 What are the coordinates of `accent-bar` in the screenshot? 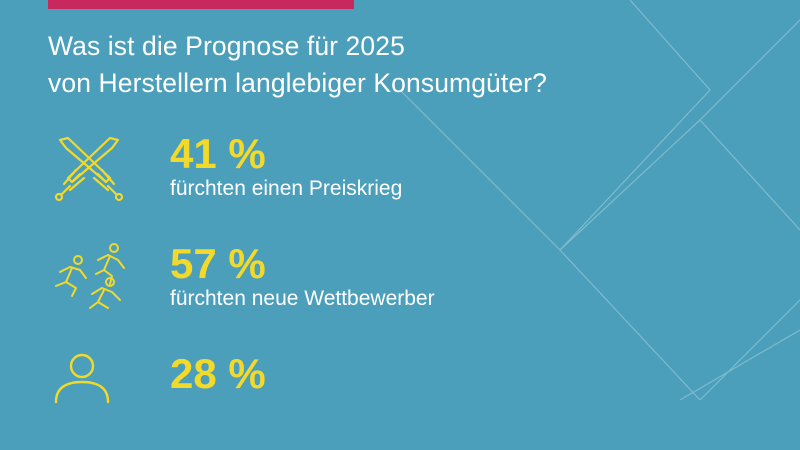 It's located at (201, 4).